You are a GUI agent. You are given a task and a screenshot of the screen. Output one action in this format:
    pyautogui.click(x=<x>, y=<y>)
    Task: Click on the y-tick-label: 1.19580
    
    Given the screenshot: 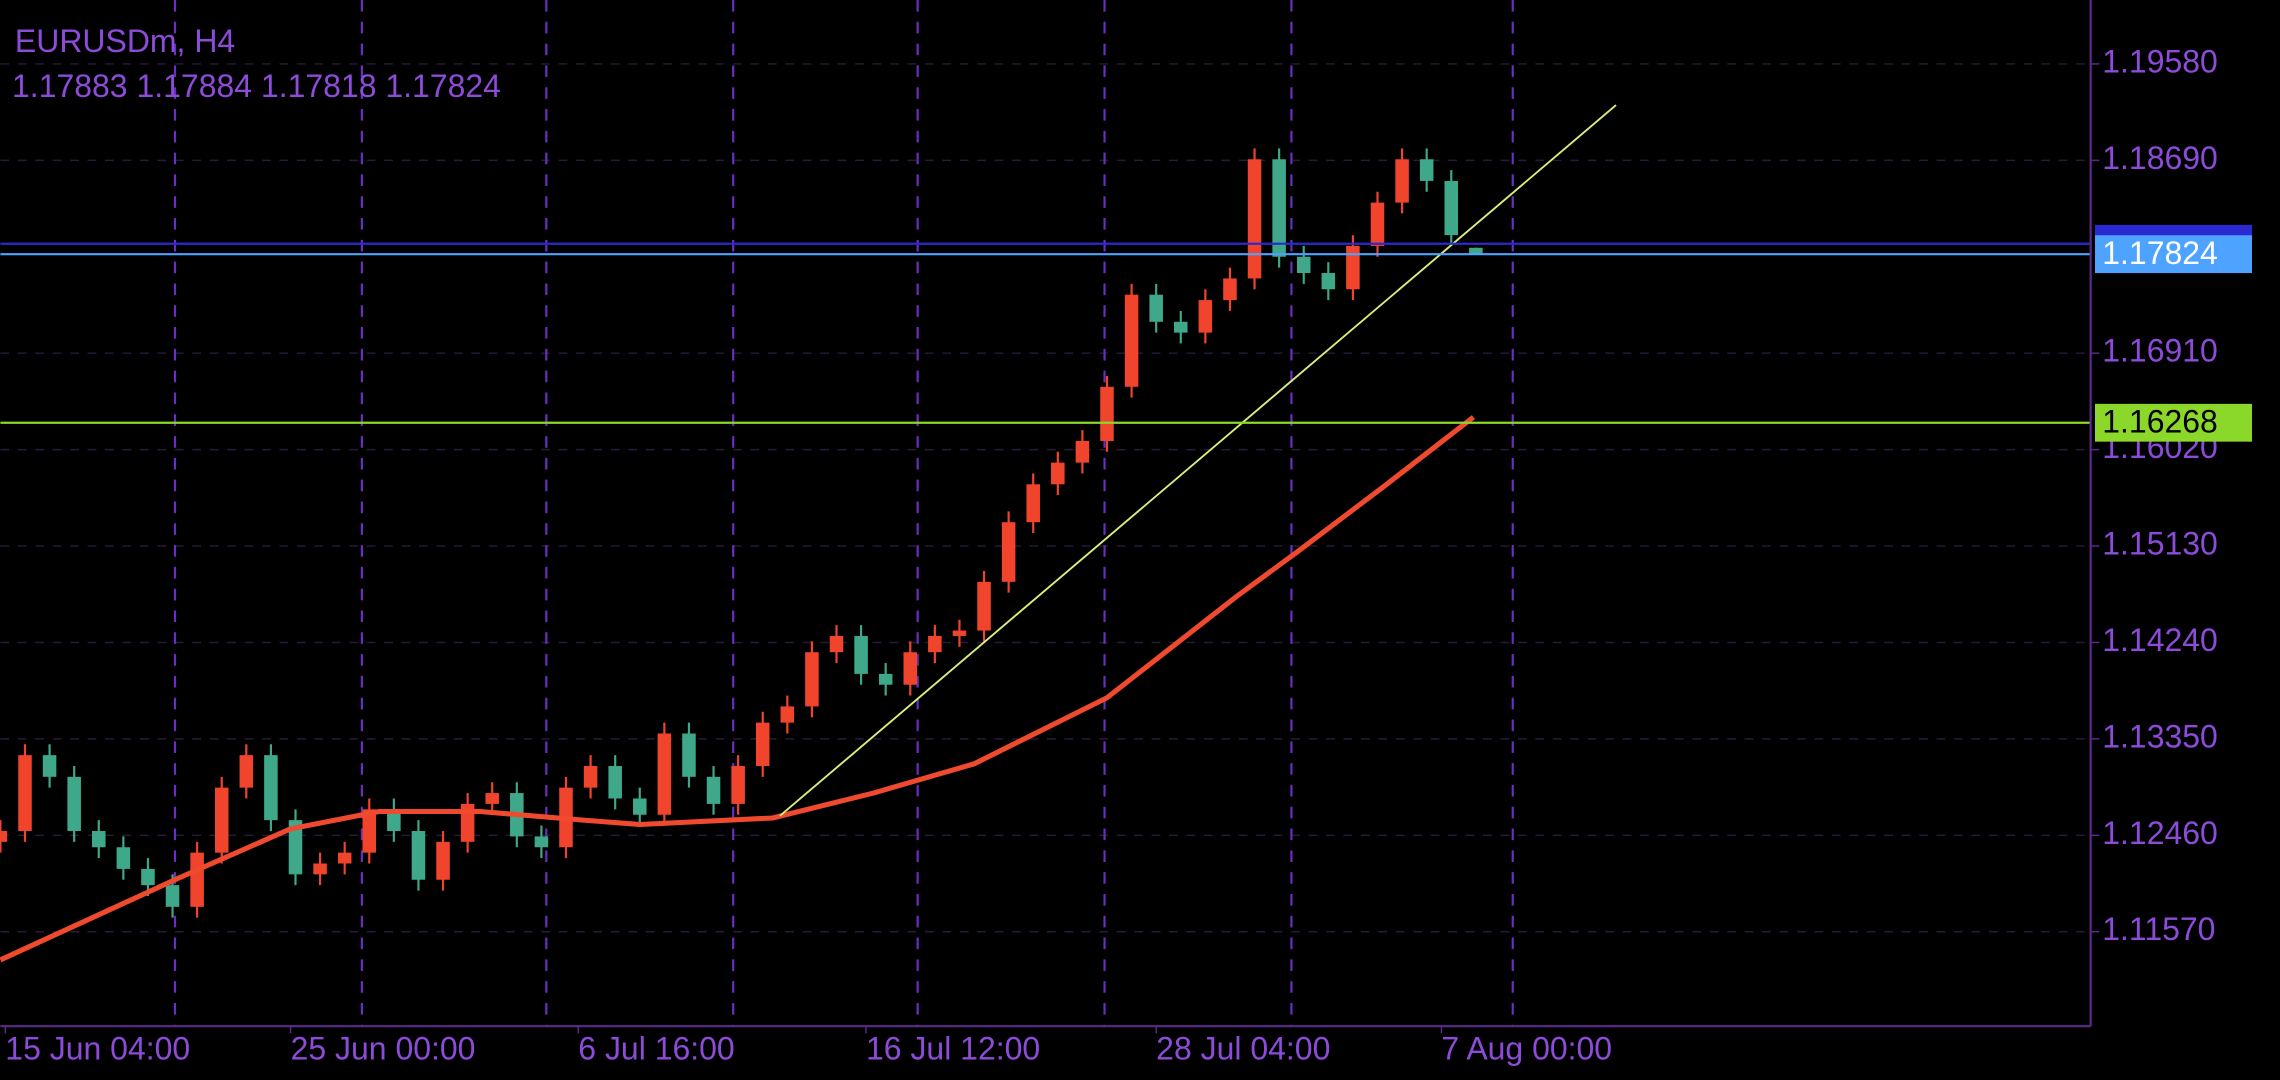 What is the action you would take?
    pyautogui.click(x=2160, y=61)
    